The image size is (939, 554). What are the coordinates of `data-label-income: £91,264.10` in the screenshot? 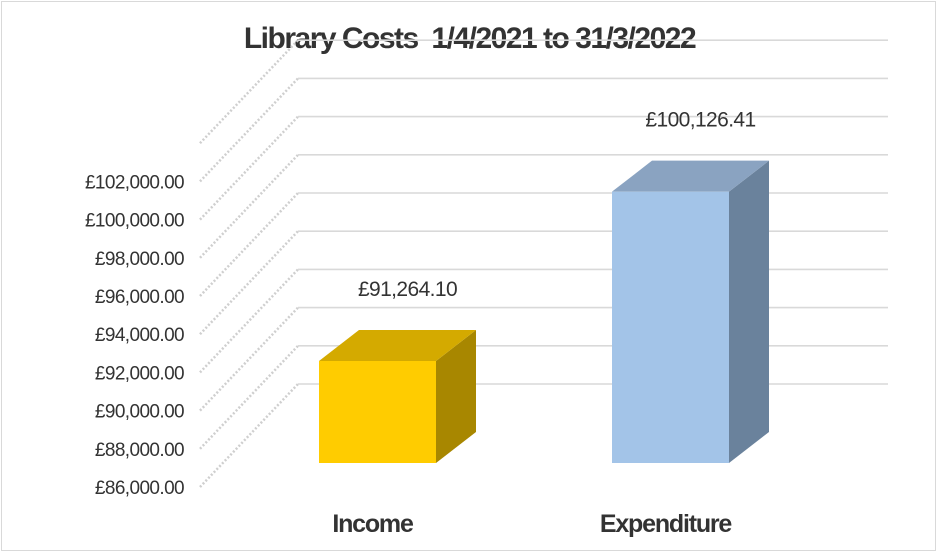 It's located at (407, 289).